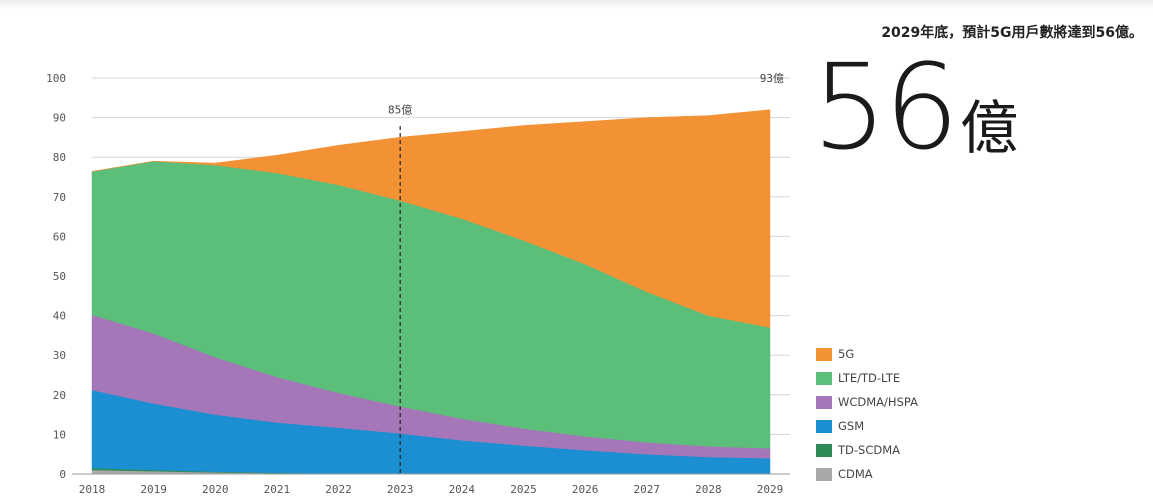 The width and height of the screenshot is (1153, 498). I want to click on legend-item: 5G, so click(867, 354).